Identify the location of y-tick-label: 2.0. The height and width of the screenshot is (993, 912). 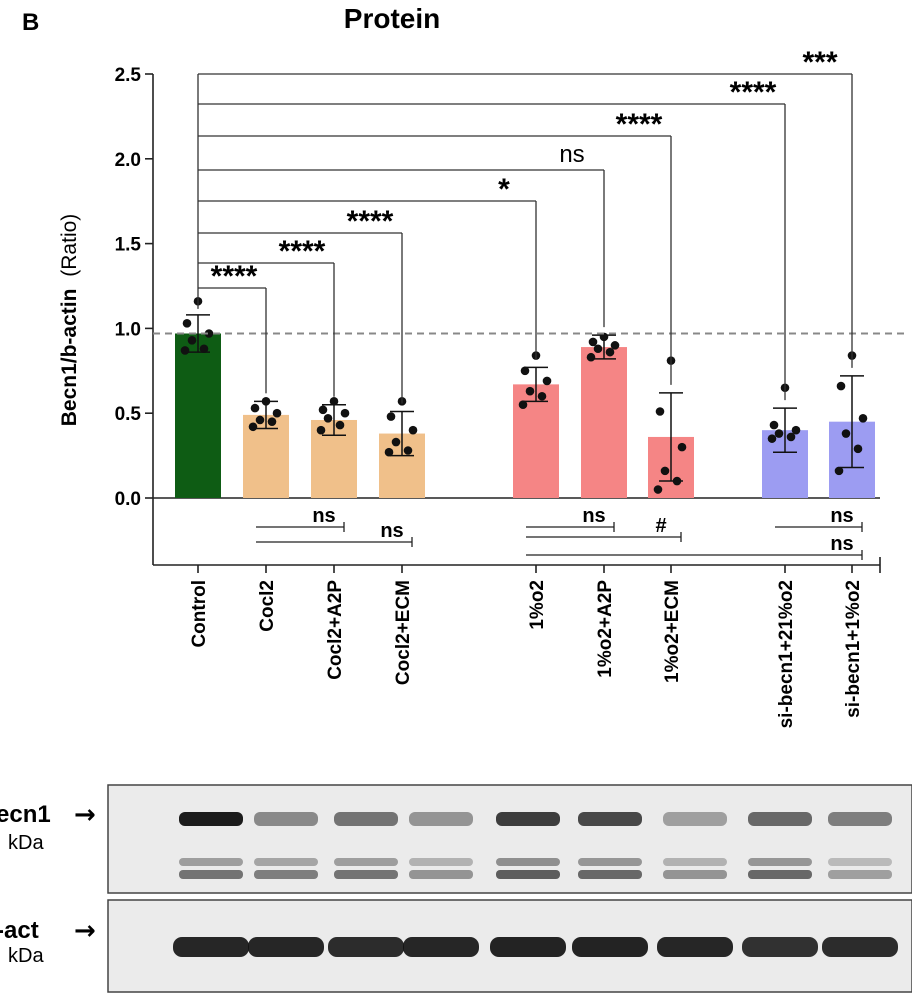
(128, 160).